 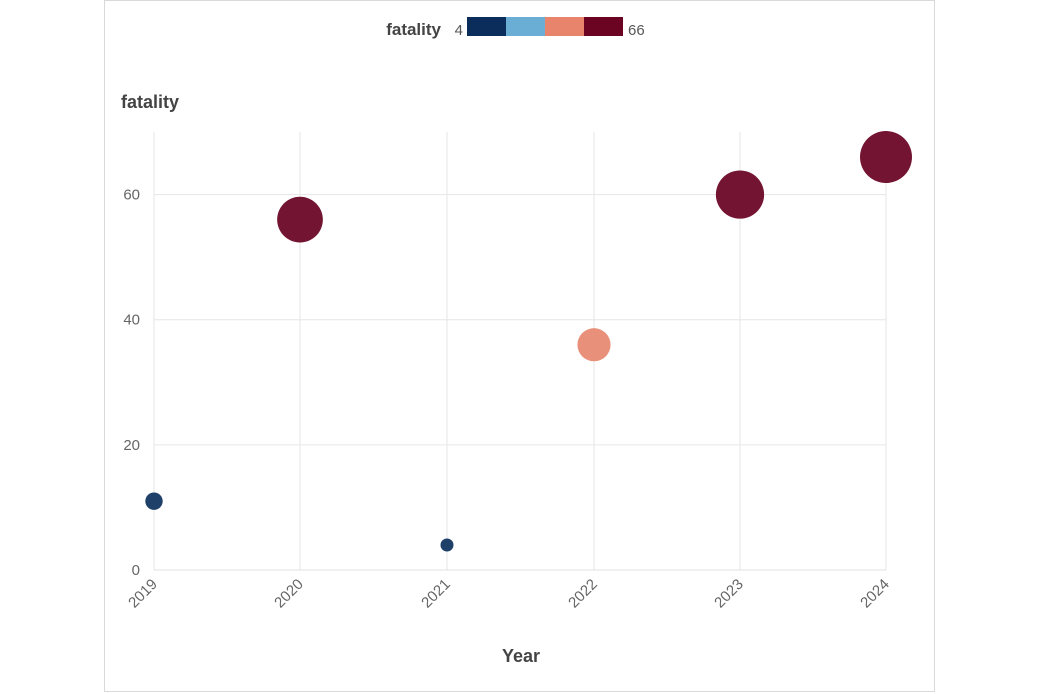 I want to click on x-axis-ticks: 2019 2020 2021 2022 2023 2024, so click(x=509, y=594).